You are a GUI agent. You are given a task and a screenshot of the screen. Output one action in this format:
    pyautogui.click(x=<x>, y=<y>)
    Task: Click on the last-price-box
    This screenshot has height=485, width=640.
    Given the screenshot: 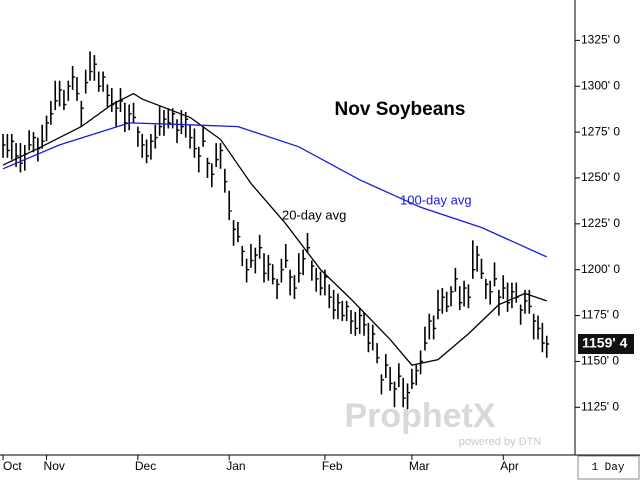 What is the action you would take?
    pyautogui.click(x=606, y=344)
    